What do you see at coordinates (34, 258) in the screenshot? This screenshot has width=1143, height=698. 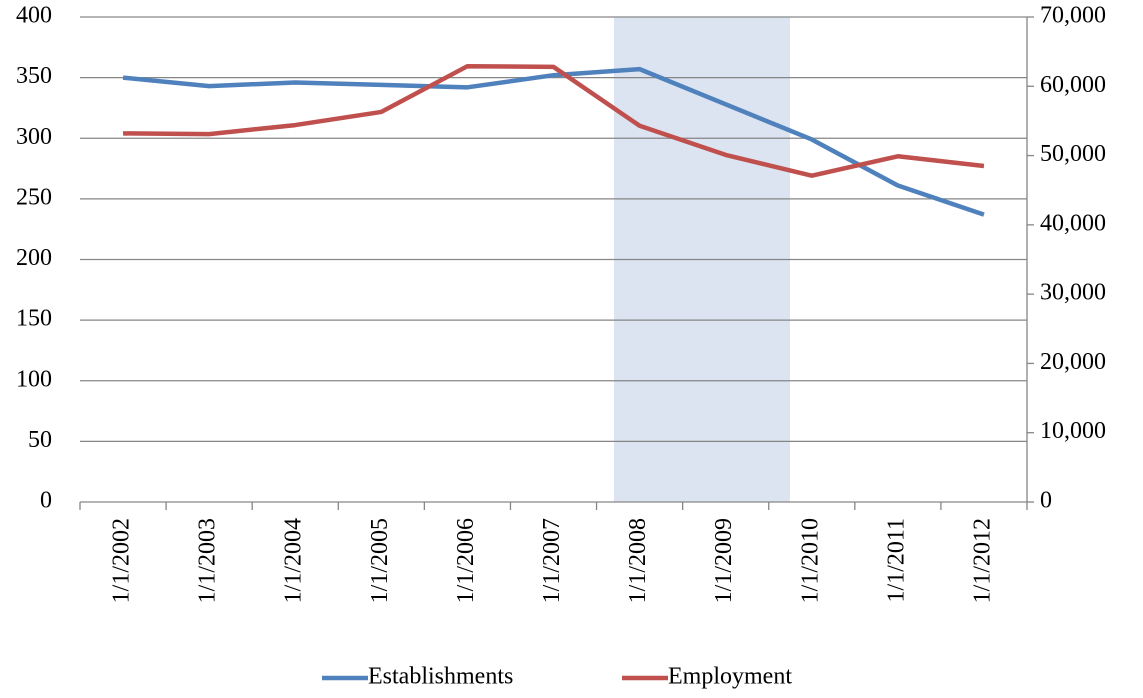 I see `y-tick-label: 200` at bounding box center [34, 258].